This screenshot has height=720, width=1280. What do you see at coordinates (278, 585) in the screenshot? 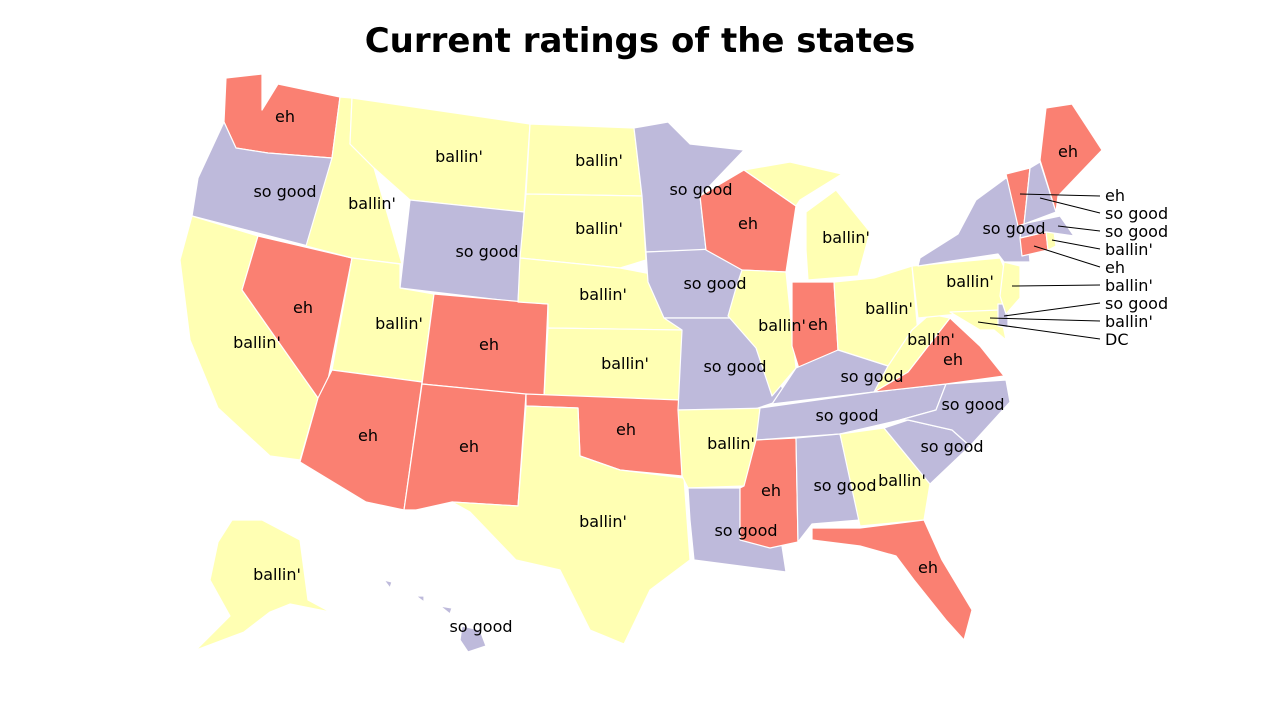
I see `state-ak` at bounding box center [278, 585].